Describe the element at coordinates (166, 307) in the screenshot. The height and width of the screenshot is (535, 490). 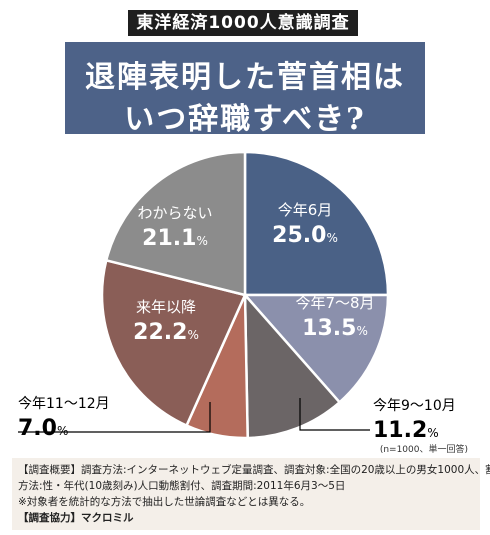
I see `slice-label: 来年以降` at that location.